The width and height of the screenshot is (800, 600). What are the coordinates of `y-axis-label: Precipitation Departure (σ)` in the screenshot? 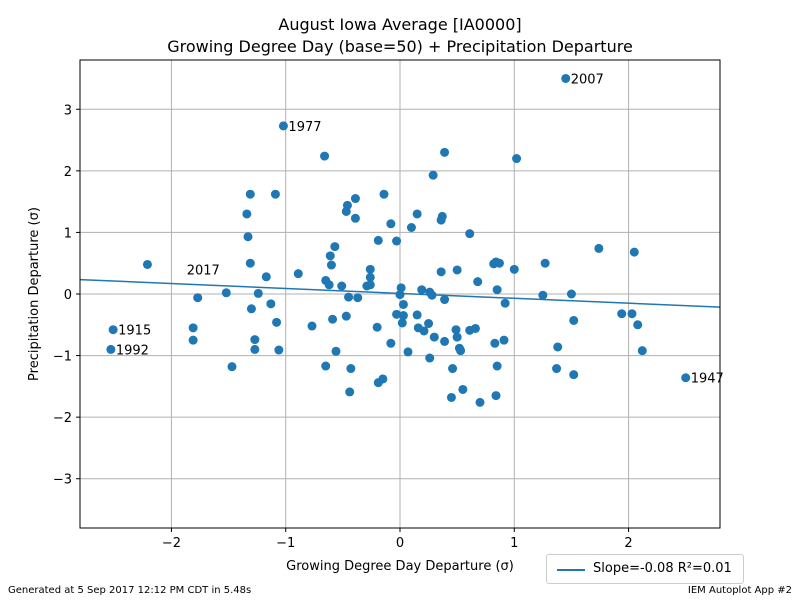 It's located at (34, 294).